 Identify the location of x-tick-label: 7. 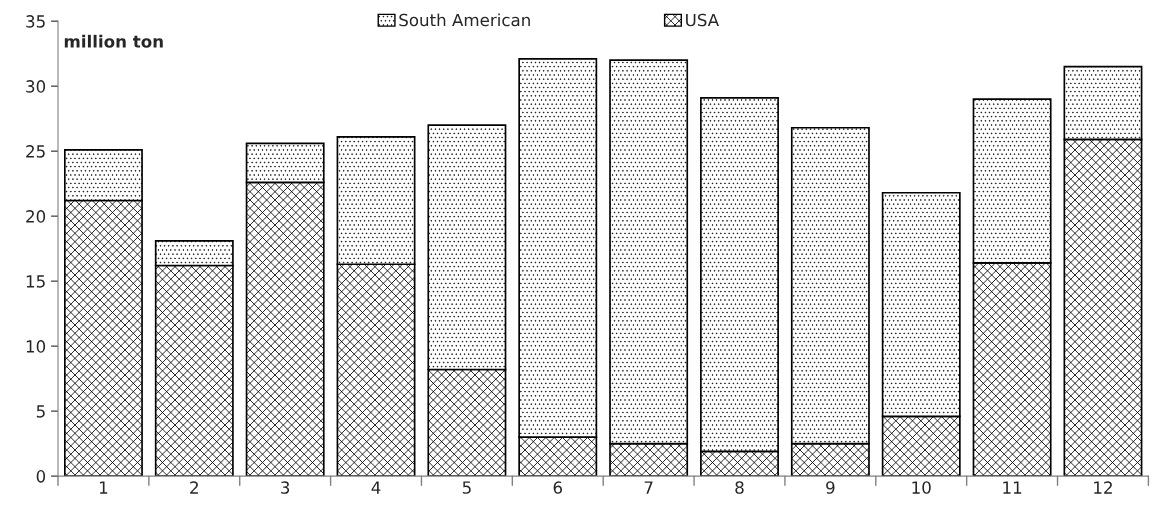
(648, 487).